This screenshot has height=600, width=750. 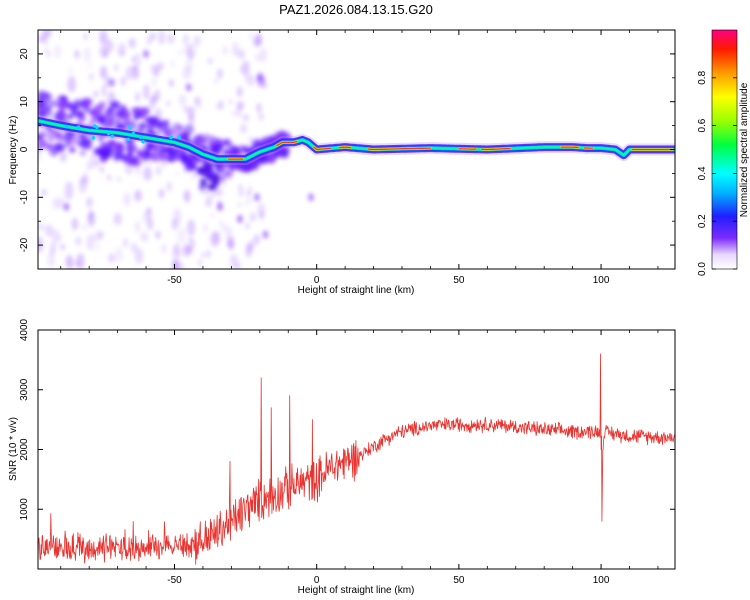 I want to click on colorbar-tick-label: 0.6, so click(x=702, y=125).